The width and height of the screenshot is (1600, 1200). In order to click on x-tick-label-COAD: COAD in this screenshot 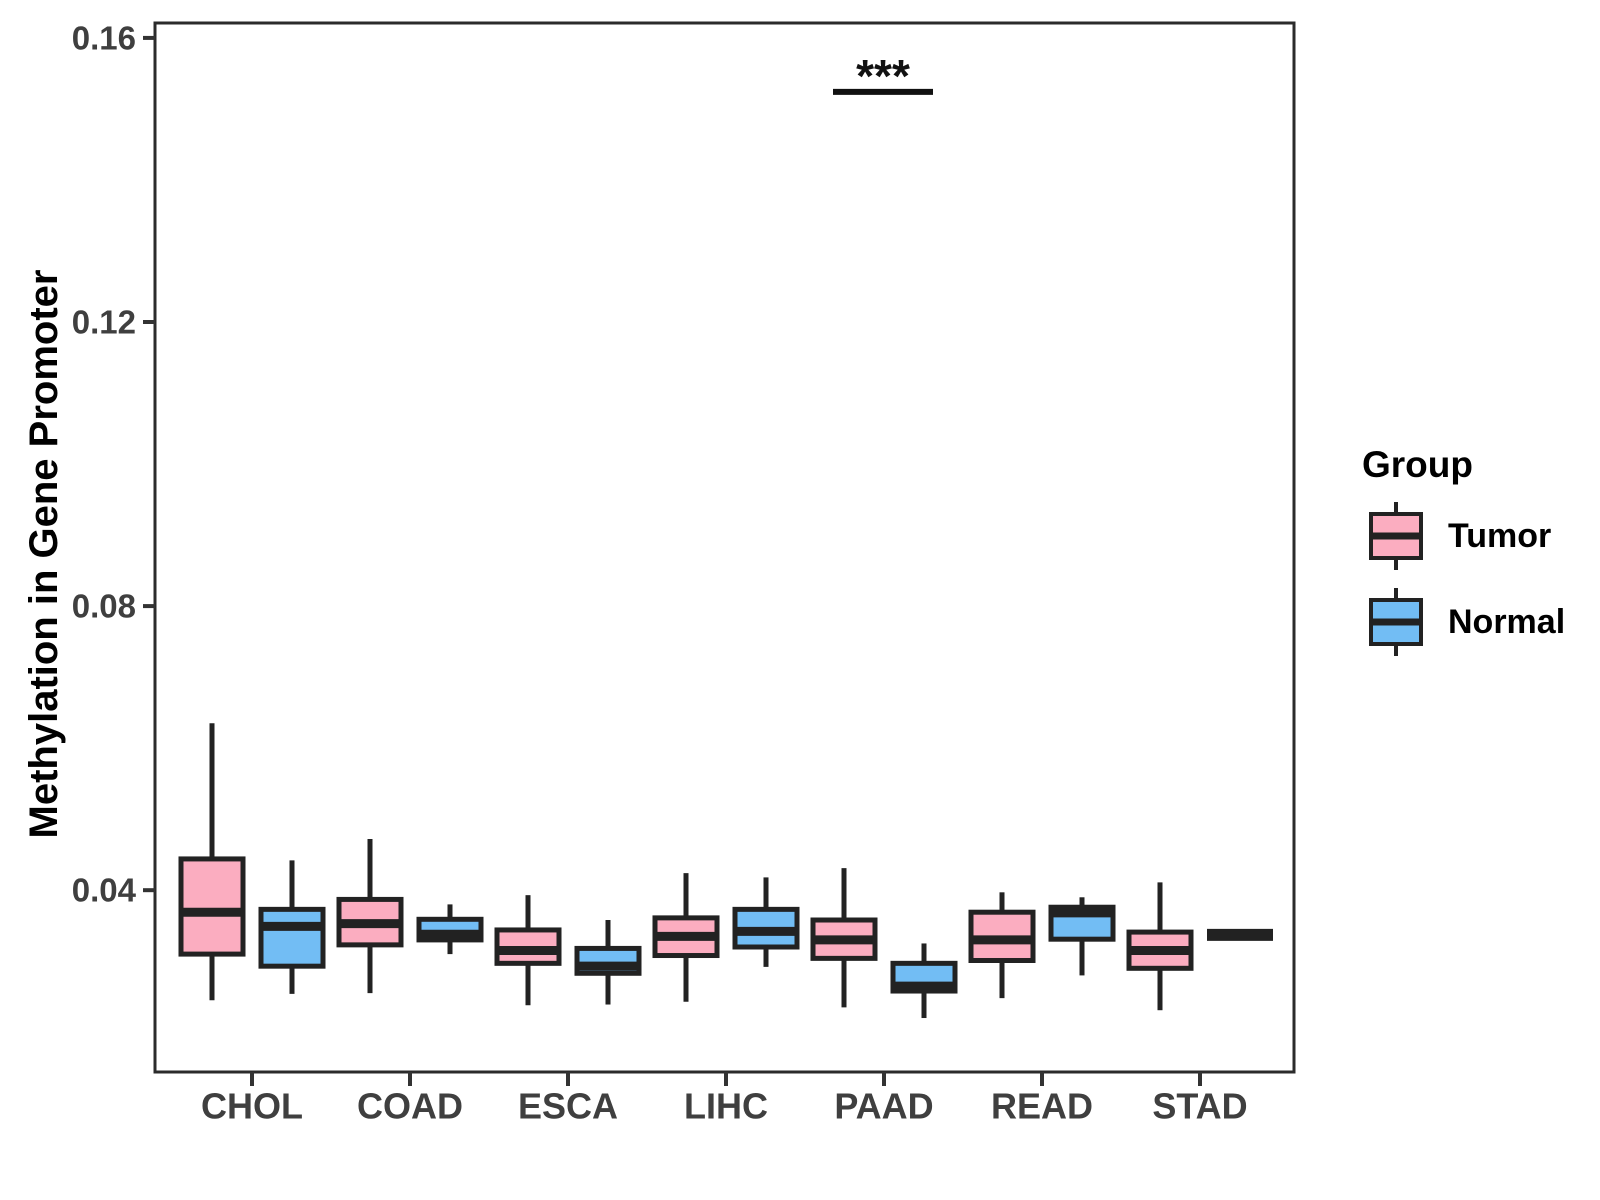, I will do `click(410, 1106)`.